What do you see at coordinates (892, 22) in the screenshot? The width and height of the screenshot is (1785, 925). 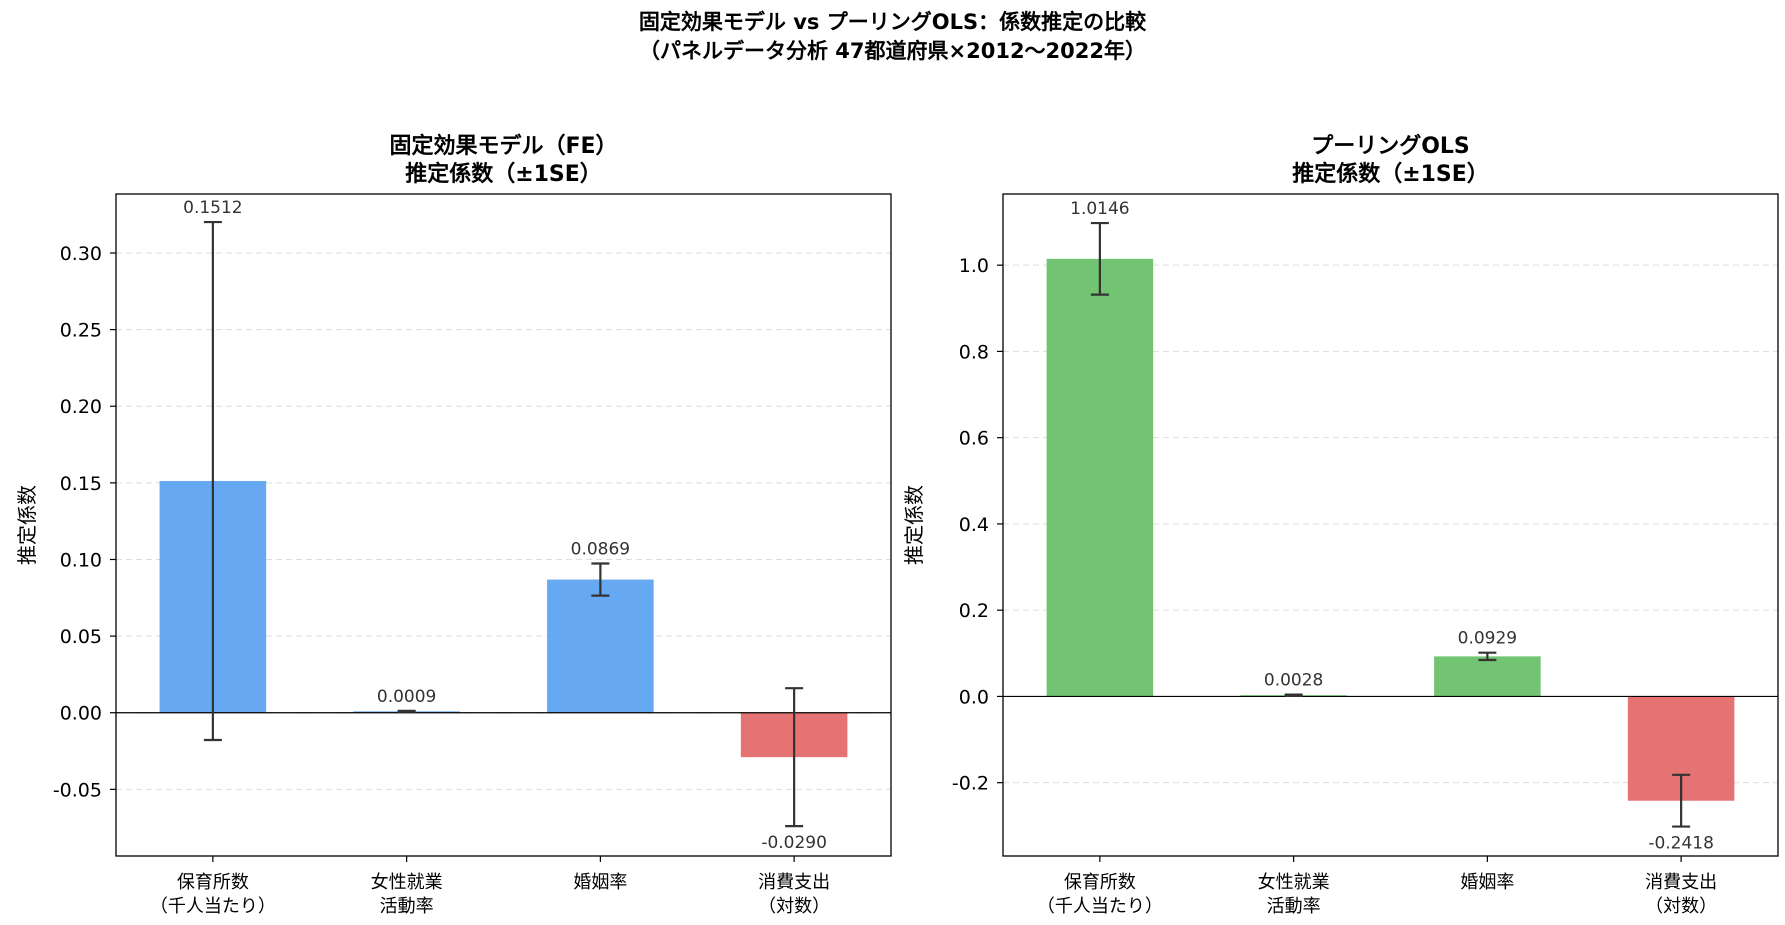 I see `figure-title-line1: 固定効果モデル vs プーリングOLS：係数推定の比較` at bounding box center [892, 22].